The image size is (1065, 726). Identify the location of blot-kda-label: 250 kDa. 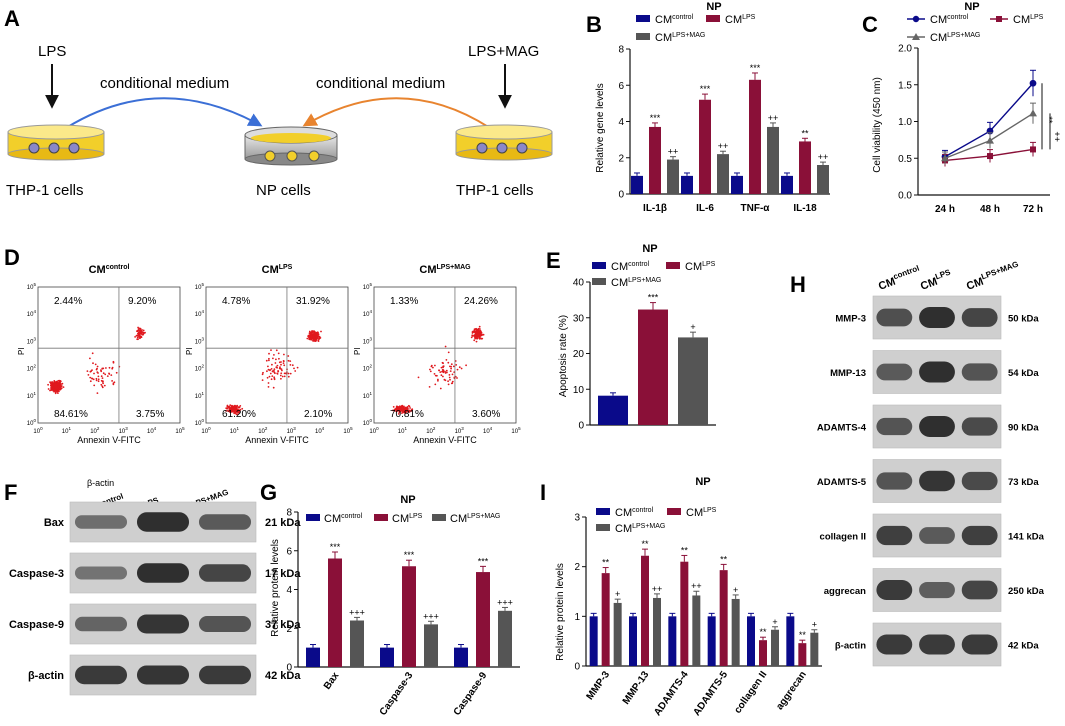
(1026, 591).